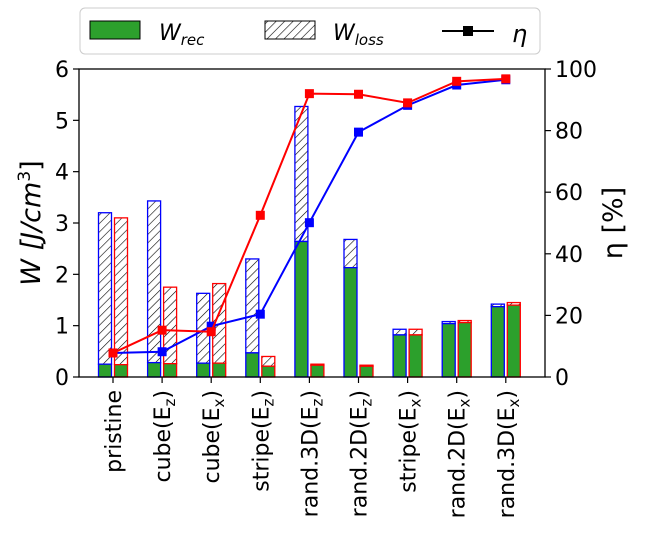  Describe the element at coordinates (519, 34) in the screenshot. I see `legend-eta-label: η` at that location.